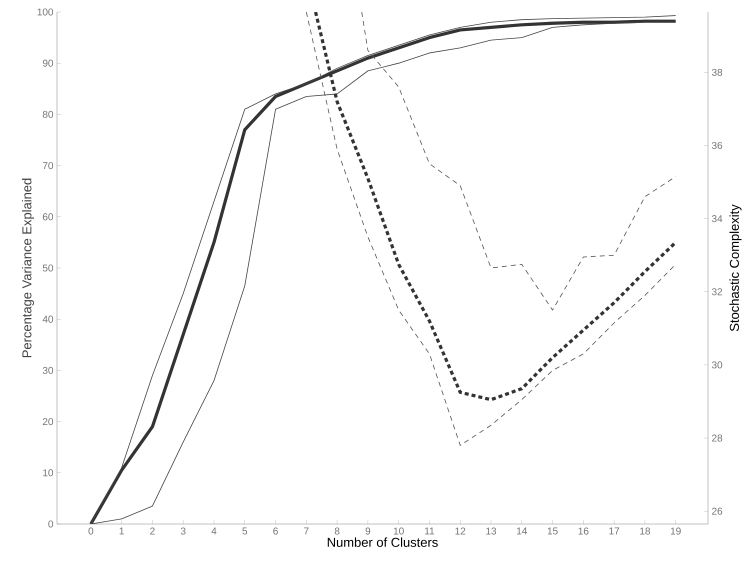  I want to click on y2-axis-title: Stochastic Complexity, so click(735, 268).